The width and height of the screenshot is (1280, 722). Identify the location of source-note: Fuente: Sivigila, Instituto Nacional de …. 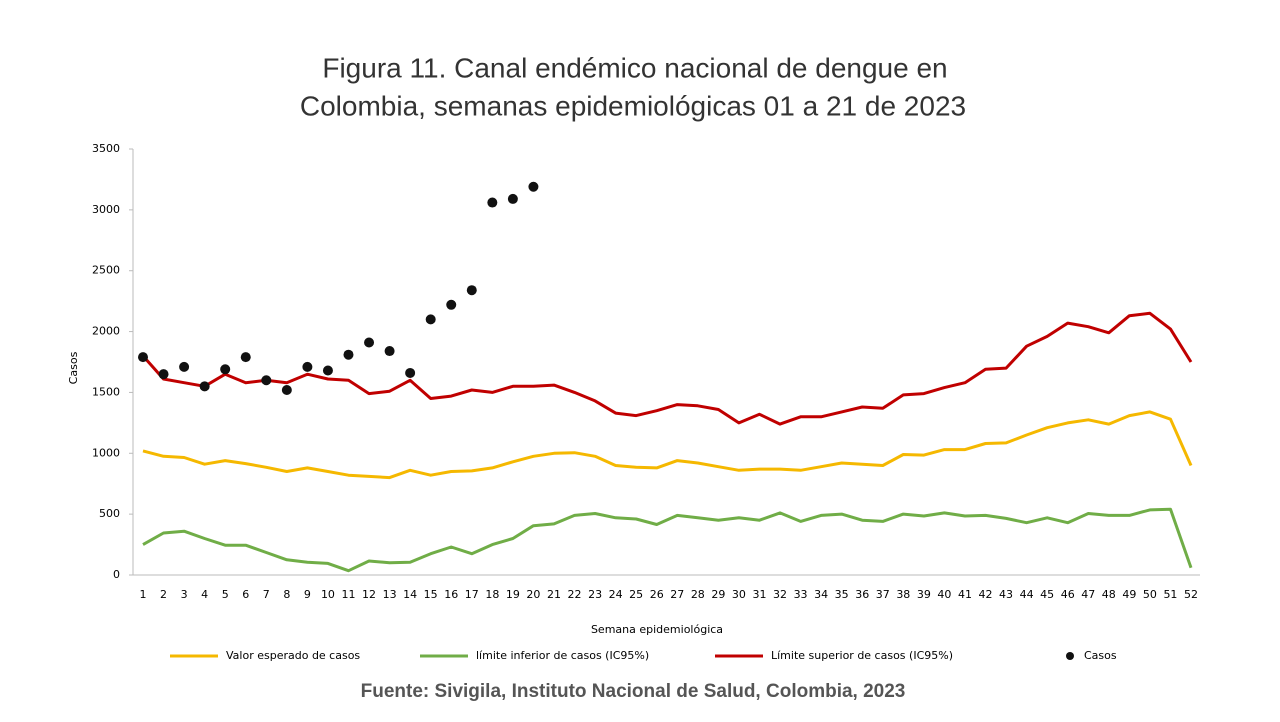
(633, 691).